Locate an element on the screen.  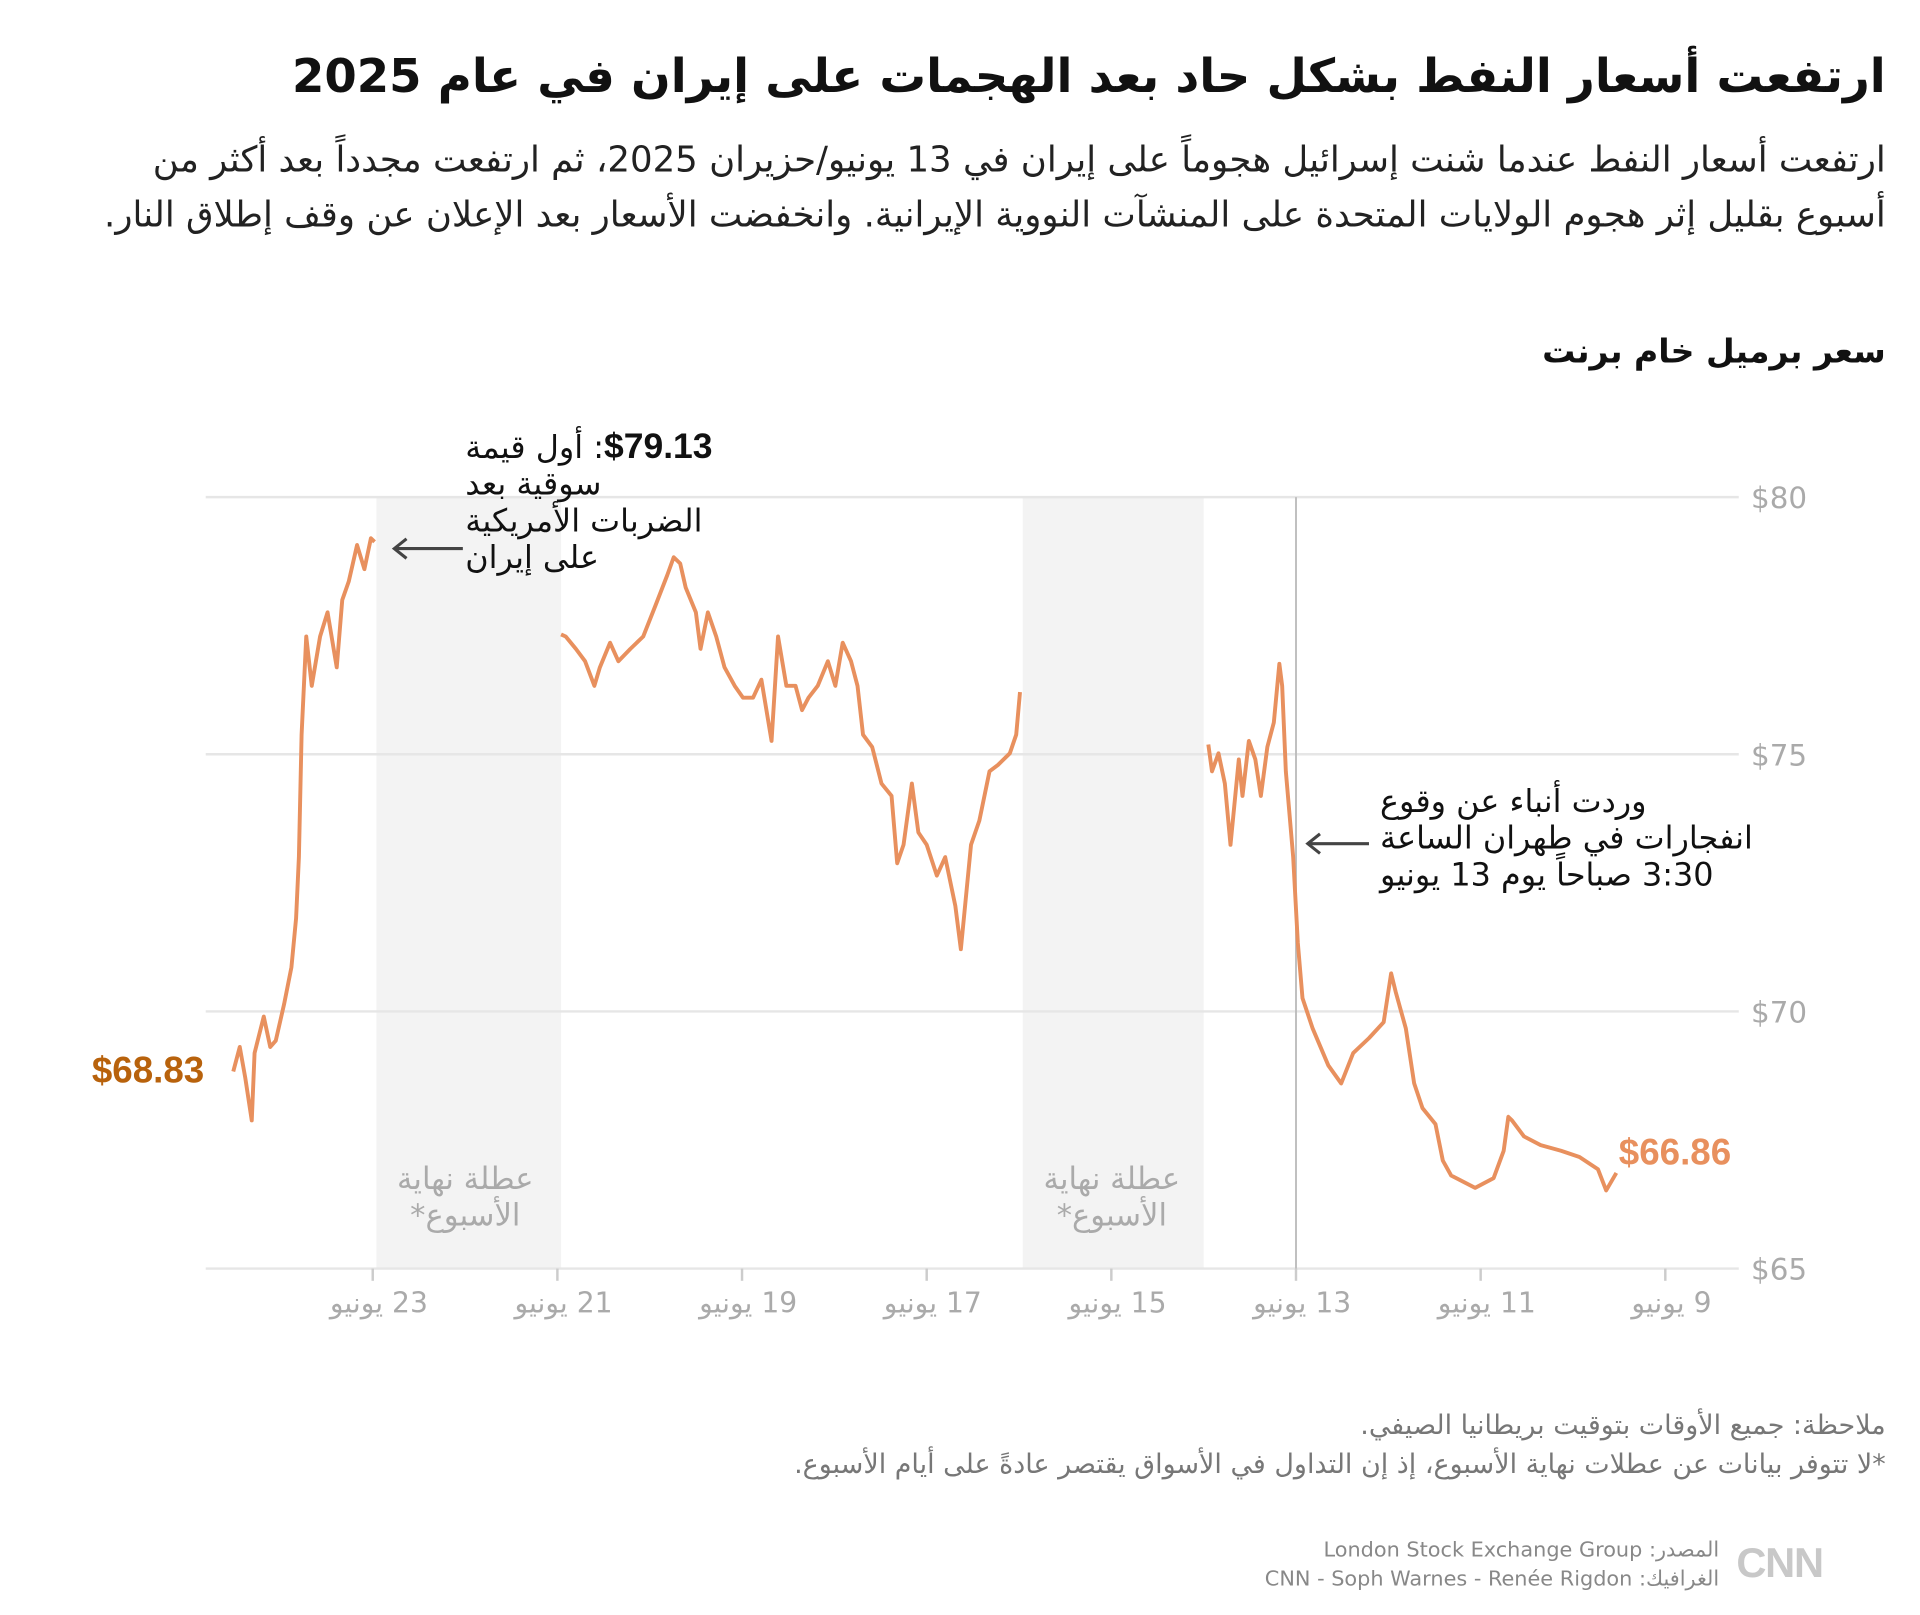
annotation-arrows is located at coordinates (880, 696).